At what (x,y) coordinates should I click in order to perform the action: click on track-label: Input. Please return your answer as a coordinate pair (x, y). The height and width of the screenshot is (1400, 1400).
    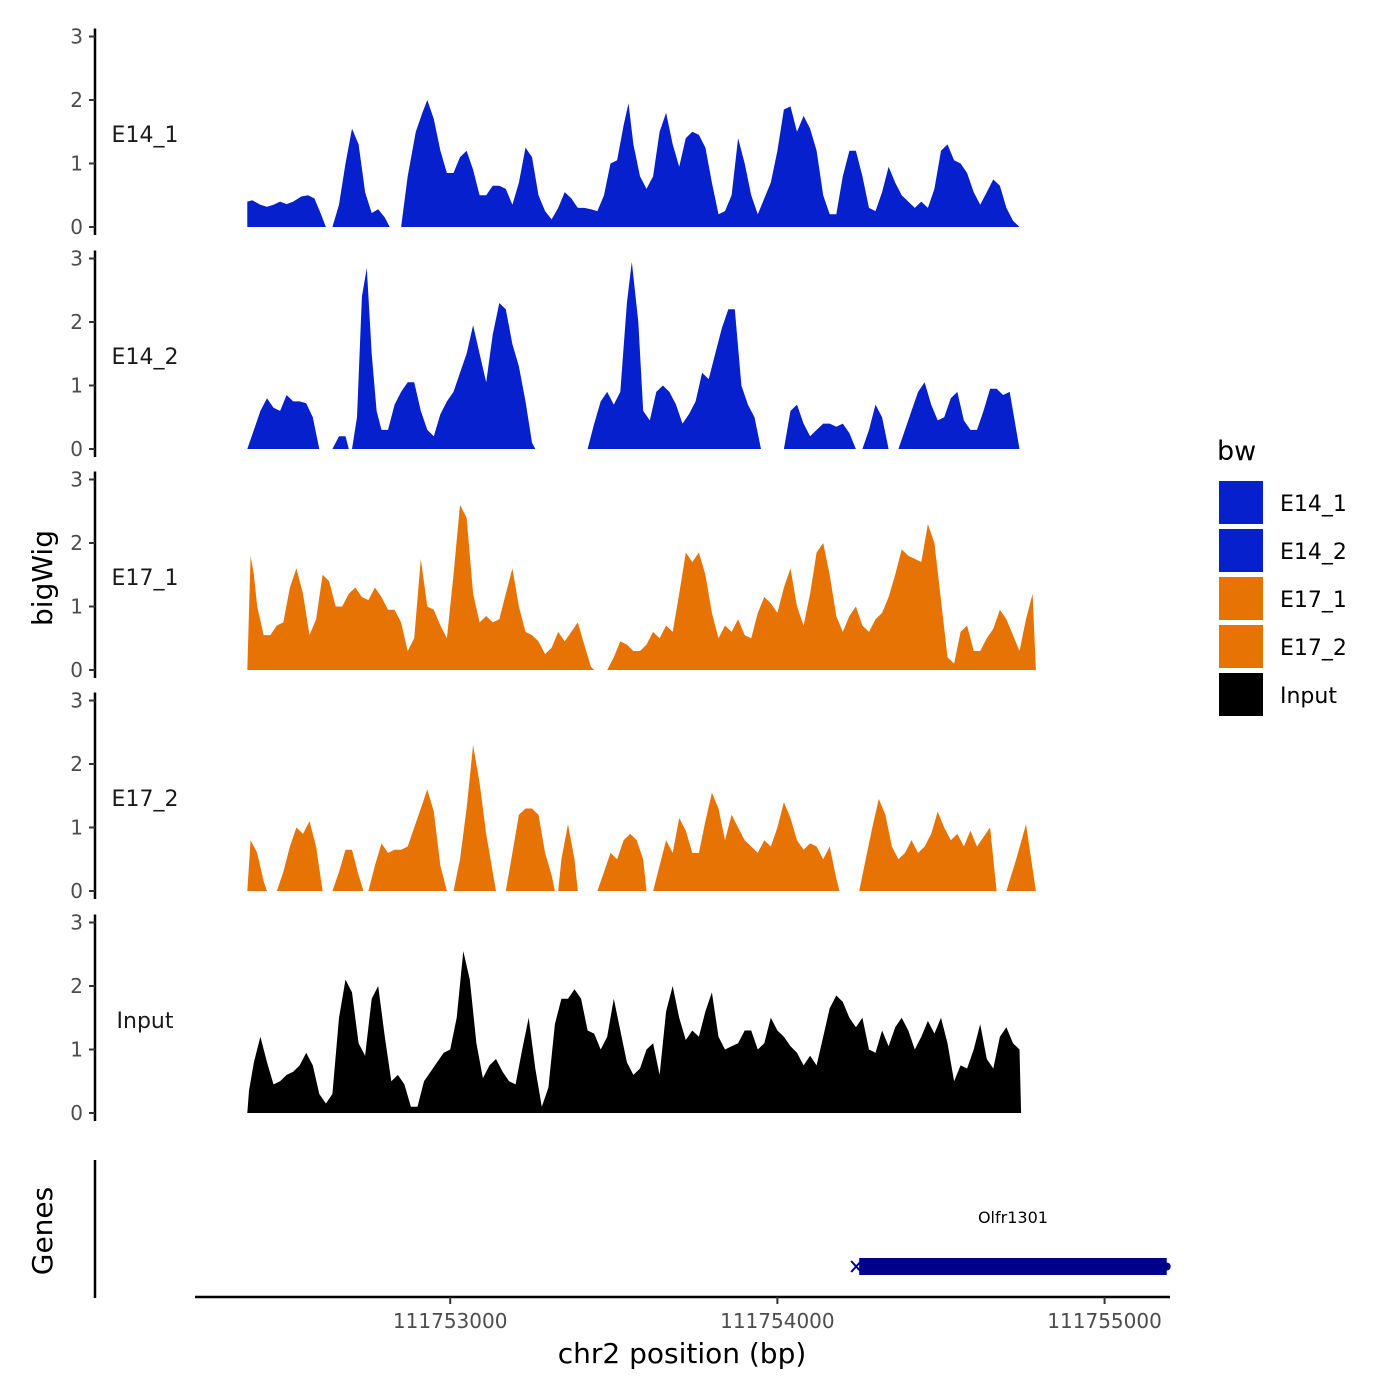
    Looking at the image, I should click on (145, 1021).